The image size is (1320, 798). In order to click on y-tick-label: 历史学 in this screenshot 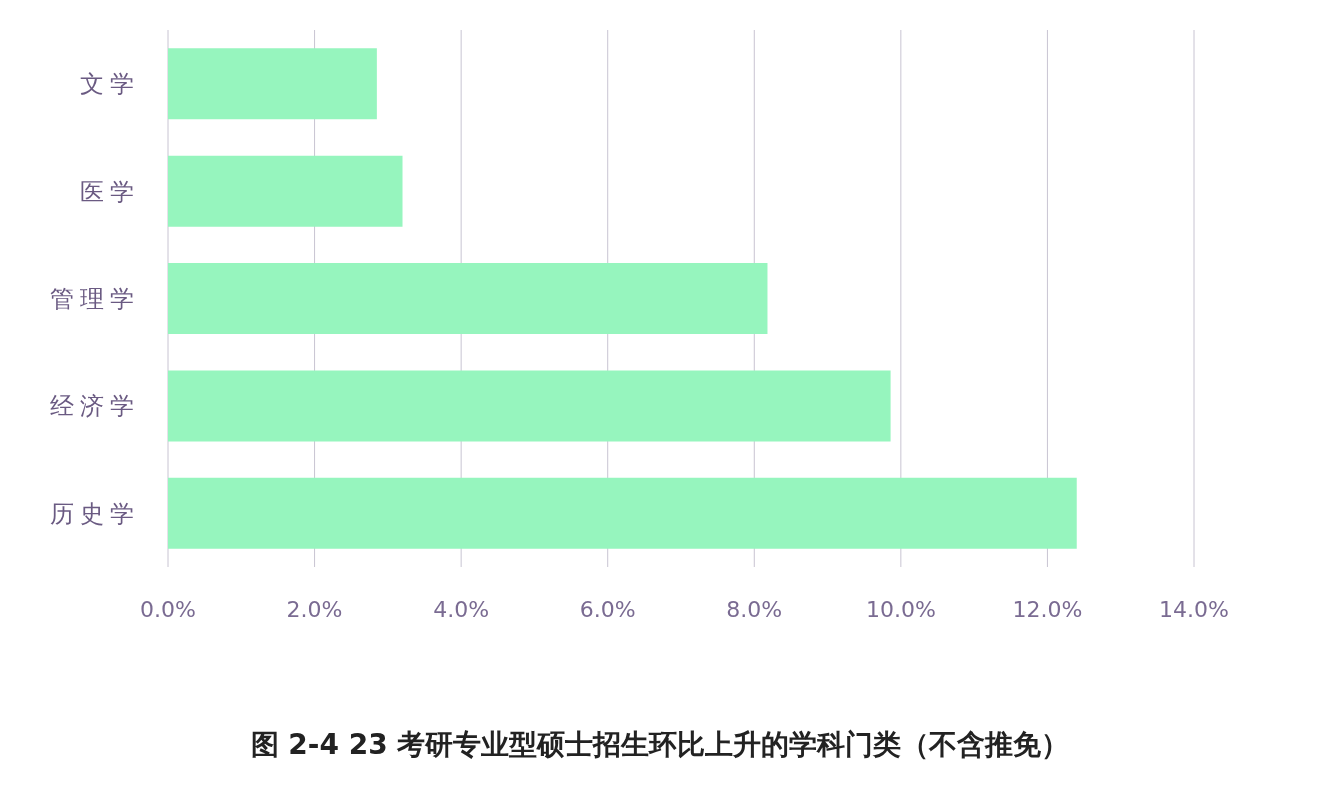, I will do `click(95, 513)`.